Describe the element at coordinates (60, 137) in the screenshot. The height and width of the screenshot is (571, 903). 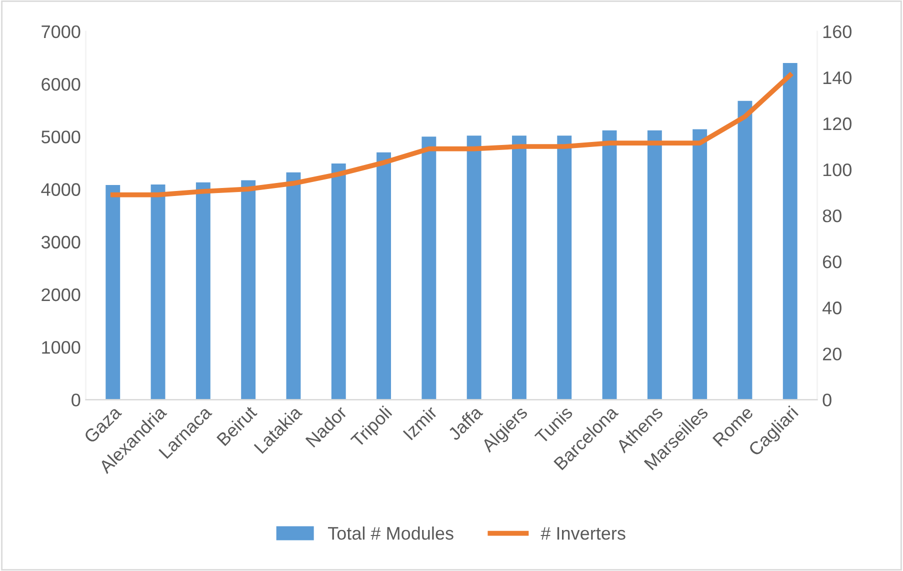
I see `y-tick-label: 5000` at that location.